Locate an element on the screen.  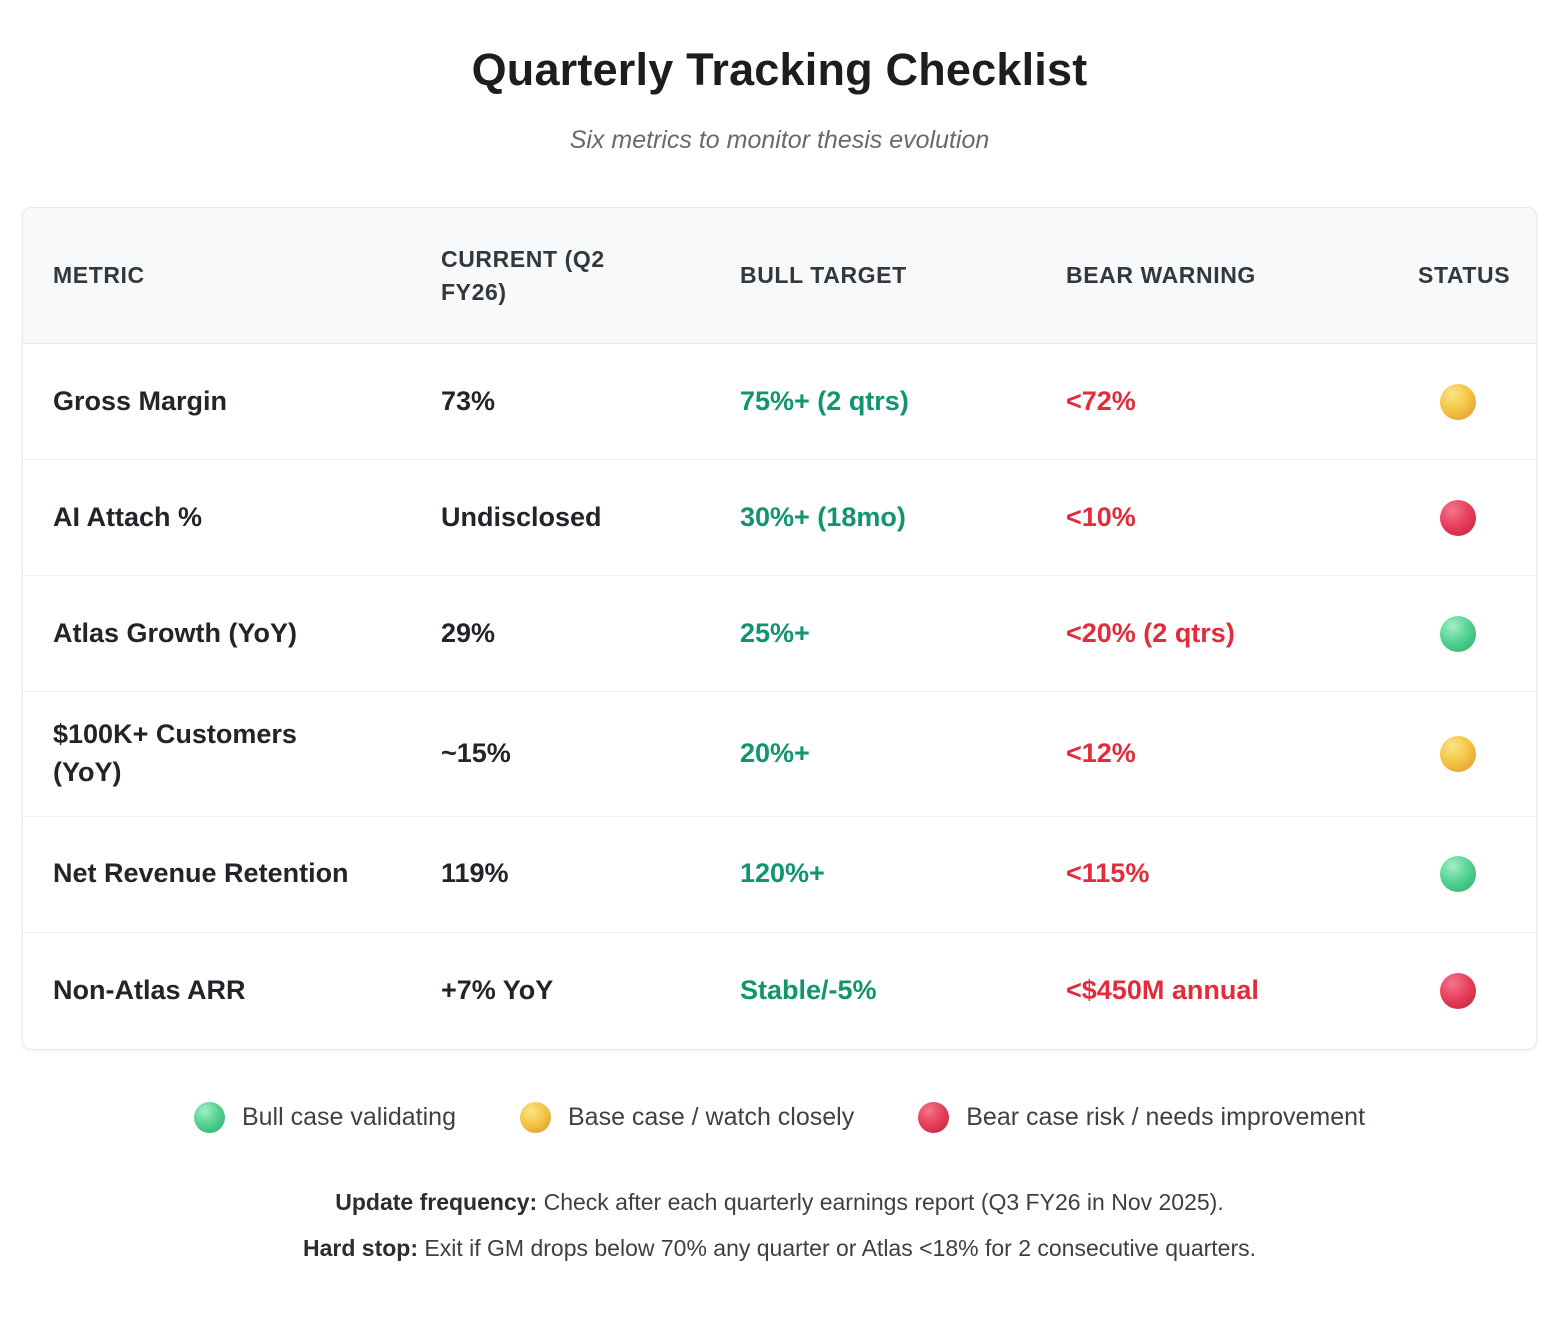
table-row: $100K+ Customers (YoY) ~15% 20%+ <12% is located at coordinates (779, 754).